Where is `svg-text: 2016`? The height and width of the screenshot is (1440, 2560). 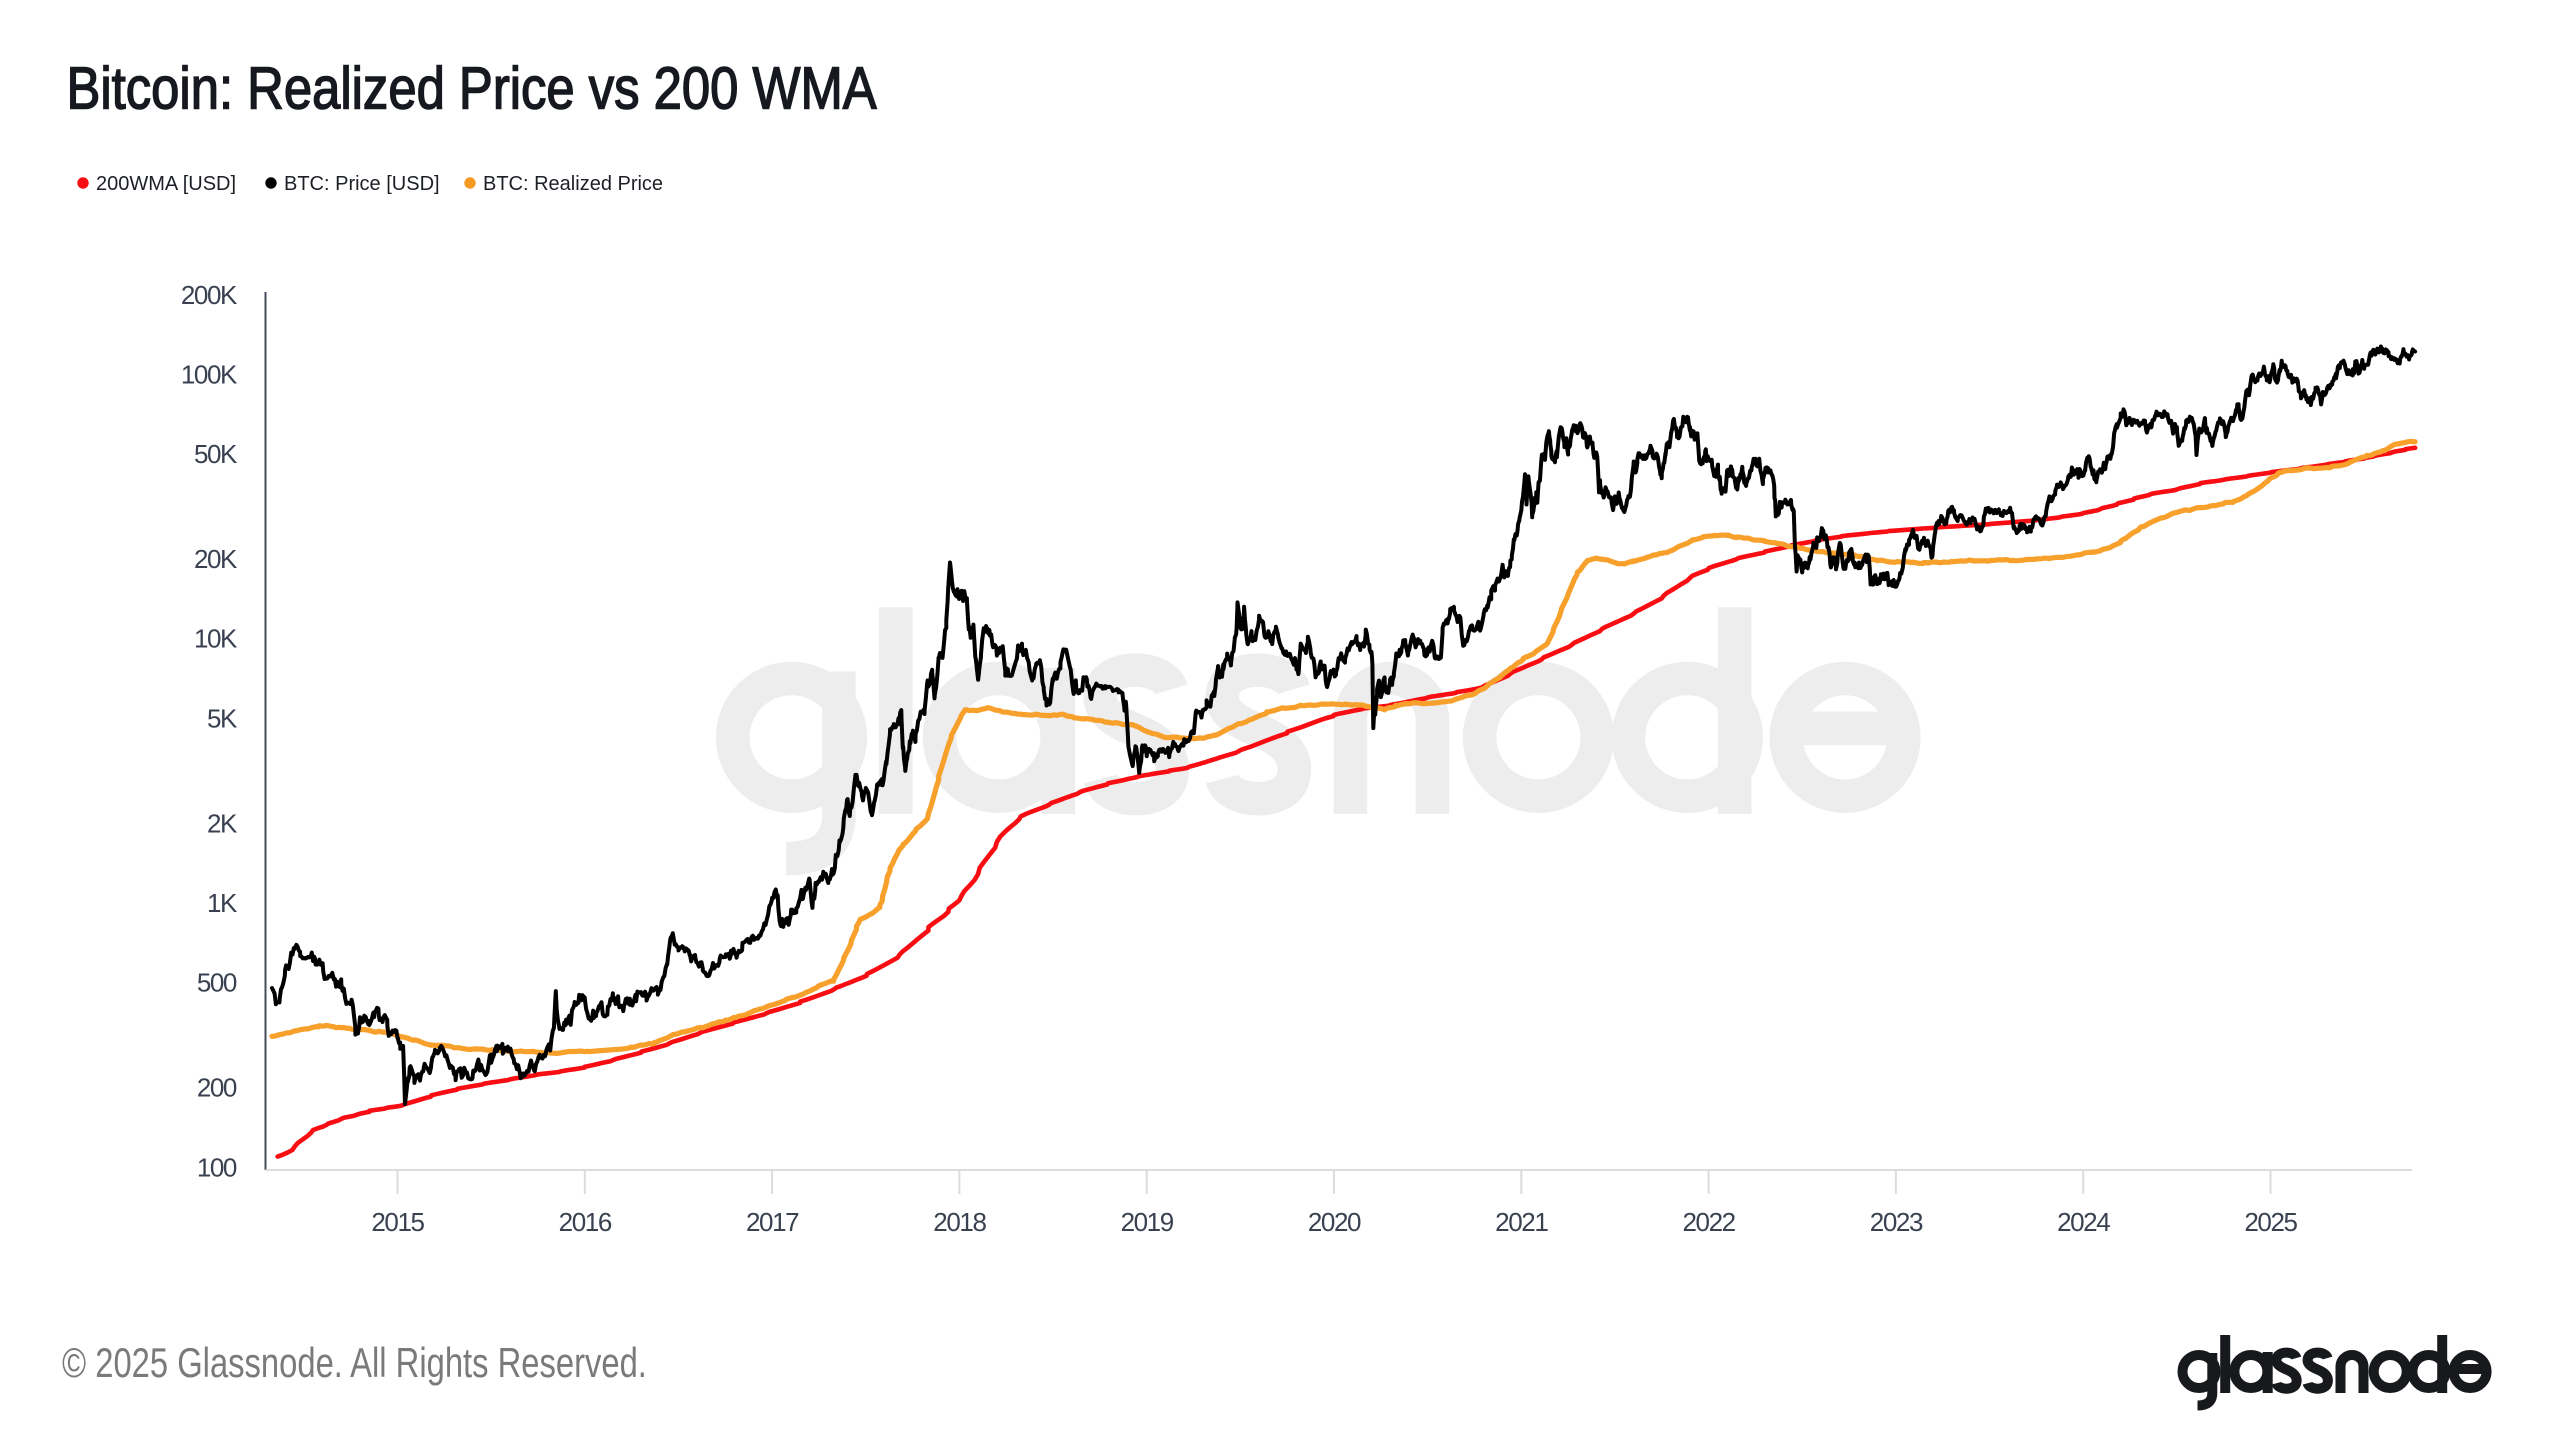
svg-text: 2016 is located at coordinates (585, 1222).